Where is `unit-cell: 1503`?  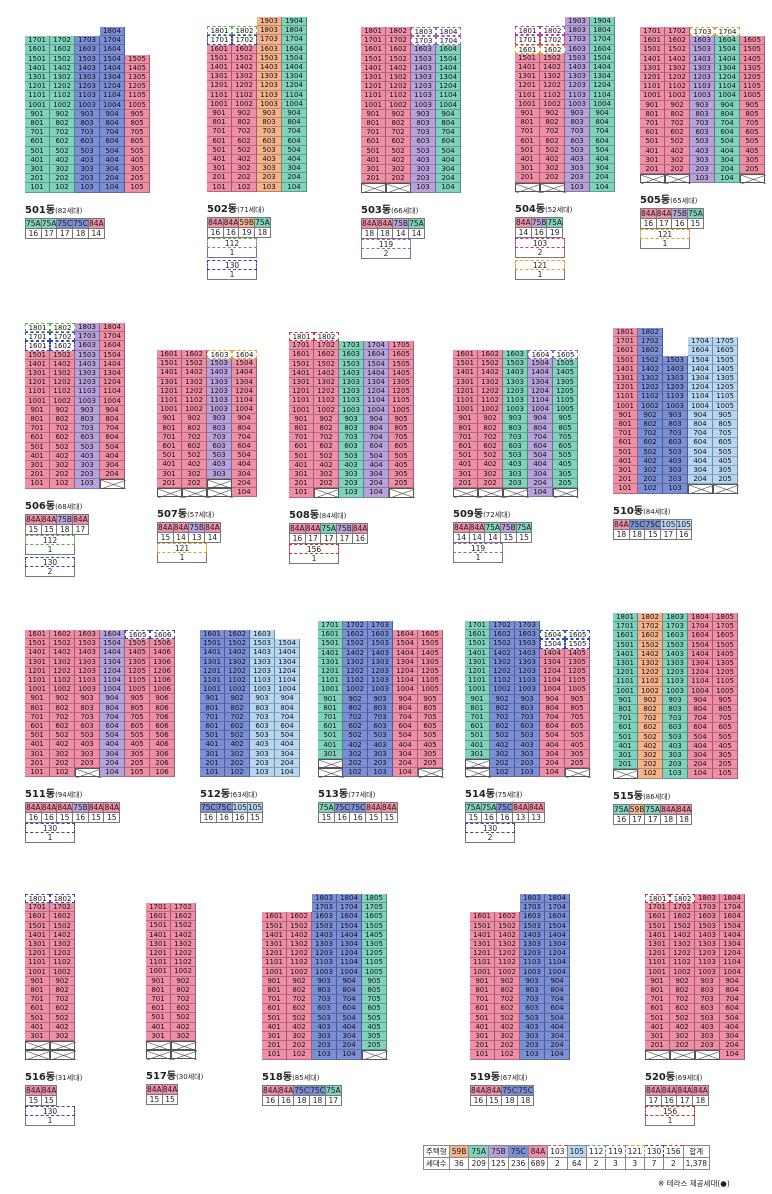
unit-cell: 1503 is located at coordinates (532, 926).